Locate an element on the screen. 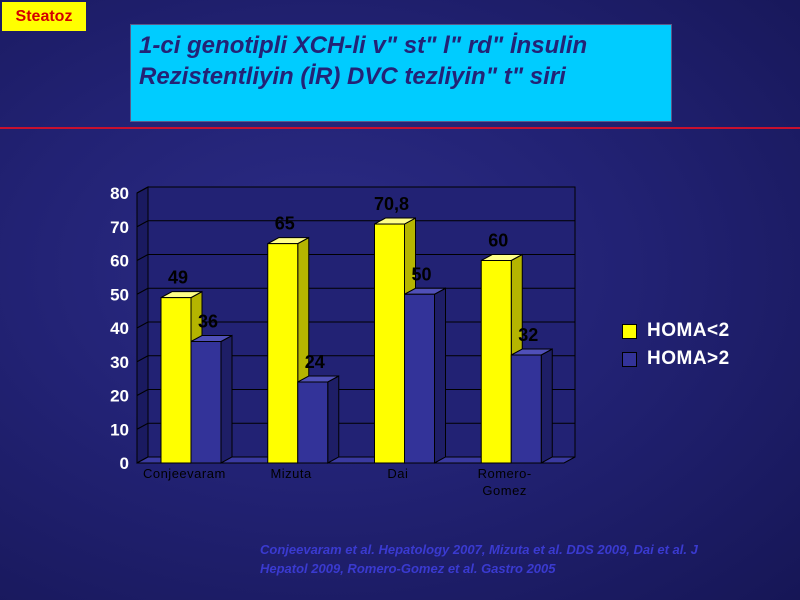  x-tick-label: Conjeevaram is located at coordinates (184, 473).